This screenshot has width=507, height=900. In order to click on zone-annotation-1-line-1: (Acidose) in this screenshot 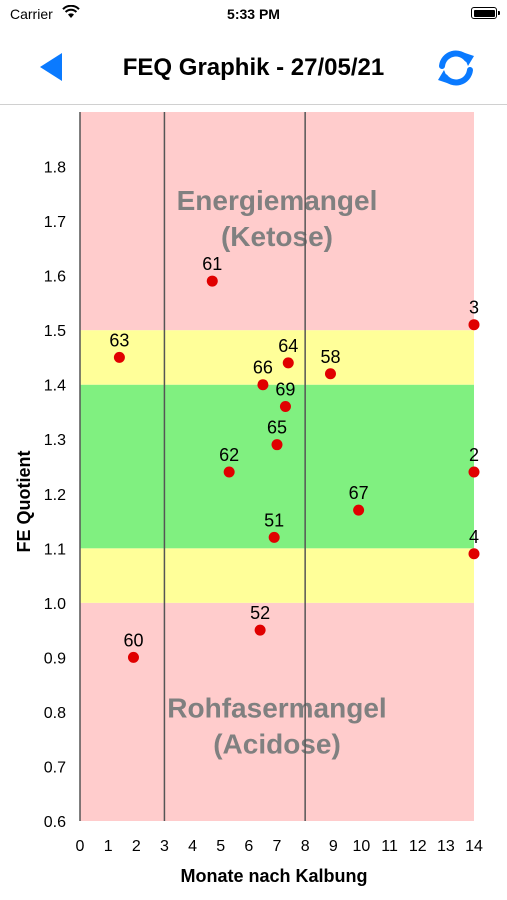, I will do `click(277, 743)`.